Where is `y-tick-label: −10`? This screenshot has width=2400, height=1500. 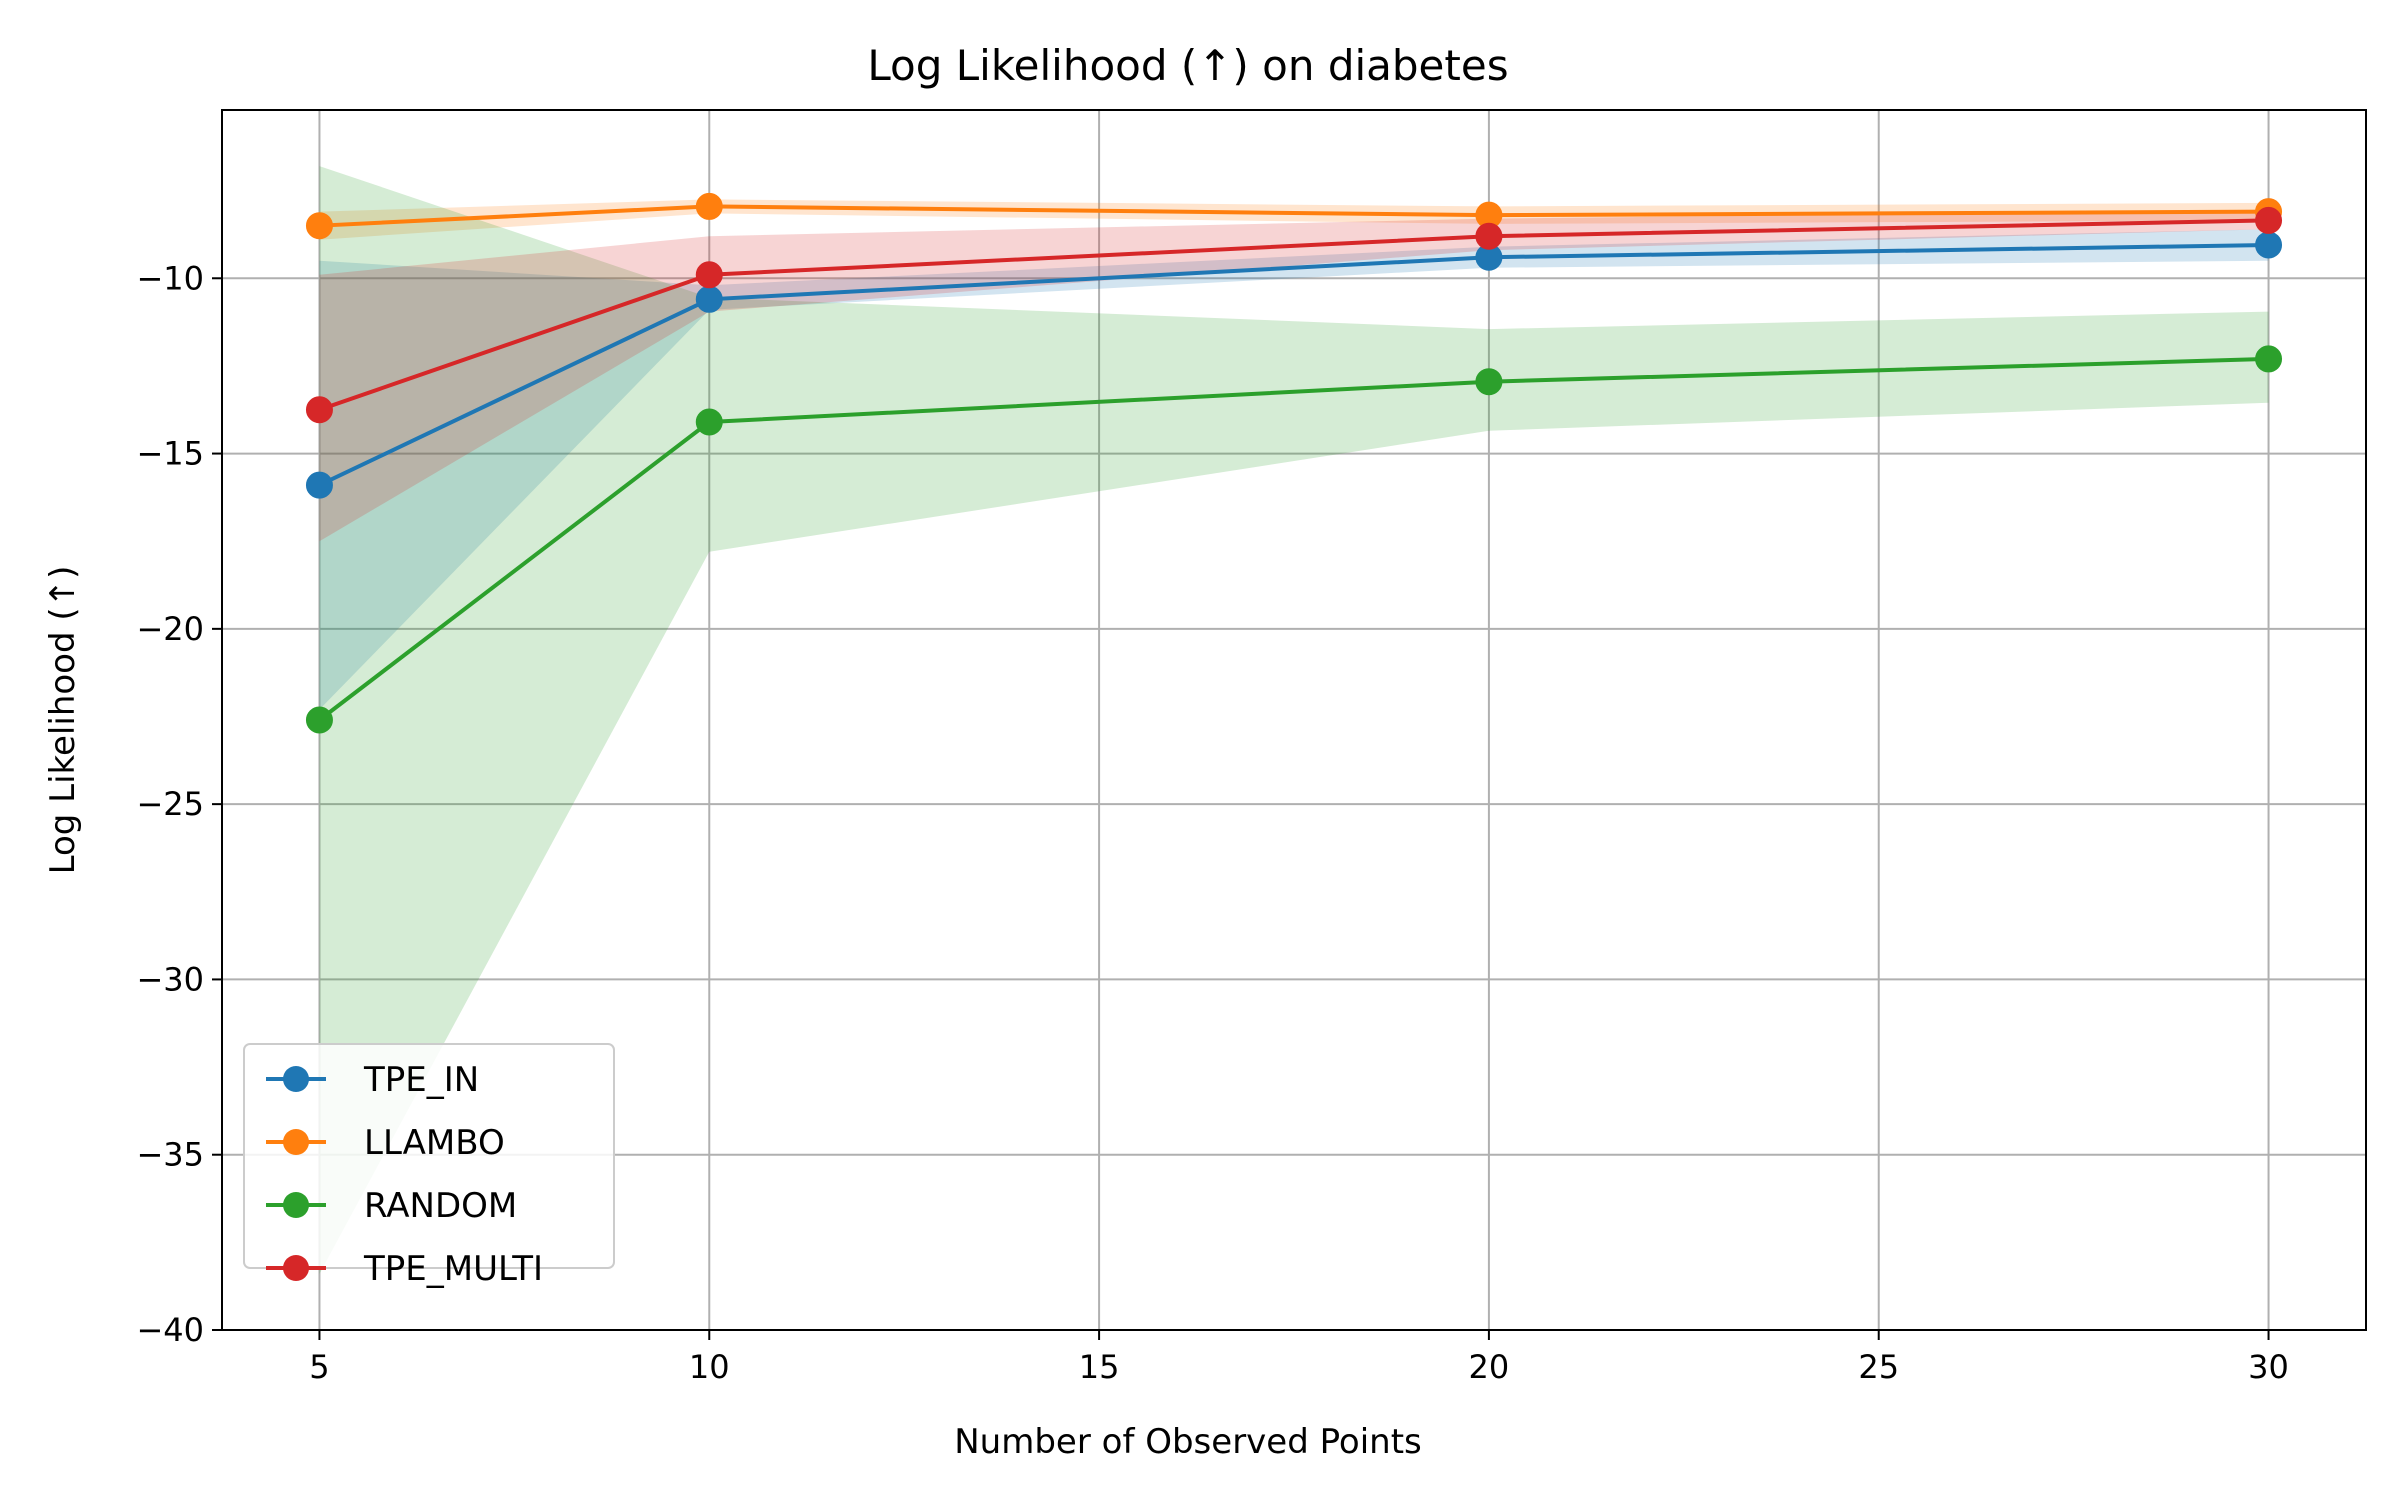 y-tick-label: −10 is located at coordinates (170, 278).